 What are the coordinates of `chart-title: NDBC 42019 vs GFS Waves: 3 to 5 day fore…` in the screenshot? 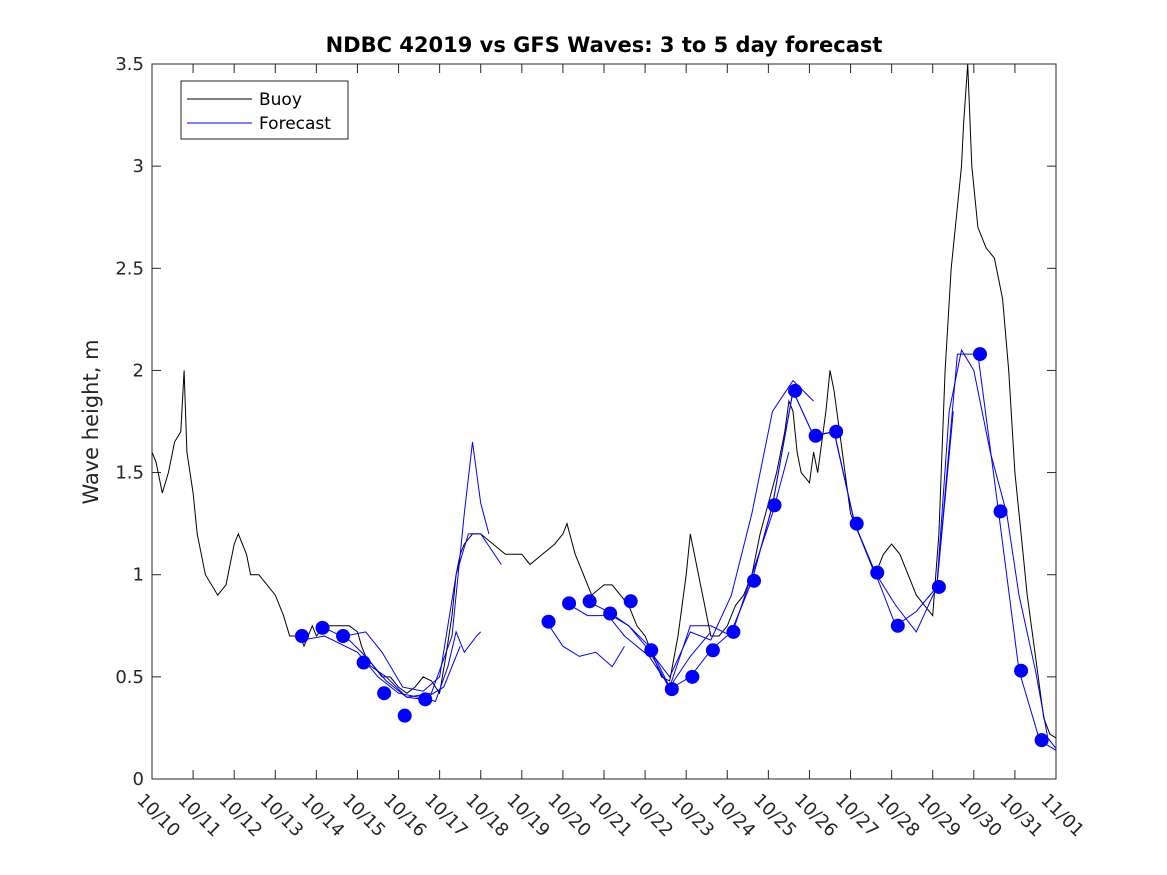 It's located at (604, 45).